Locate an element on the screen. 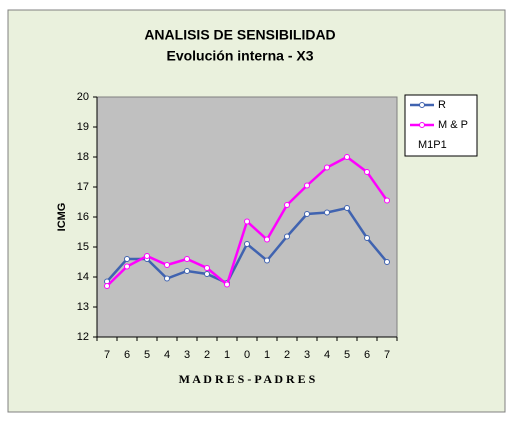  x-tick-label: 0 is located at coordinates (247, 355).